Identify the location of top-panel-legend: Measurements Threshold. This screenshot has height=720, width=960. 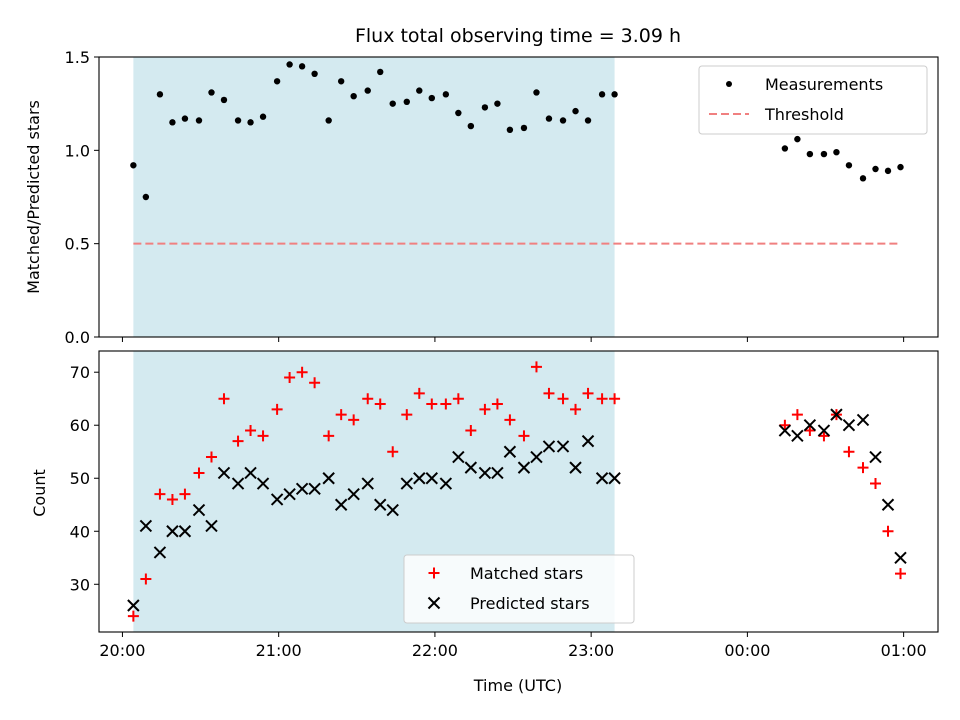
(813, 100).